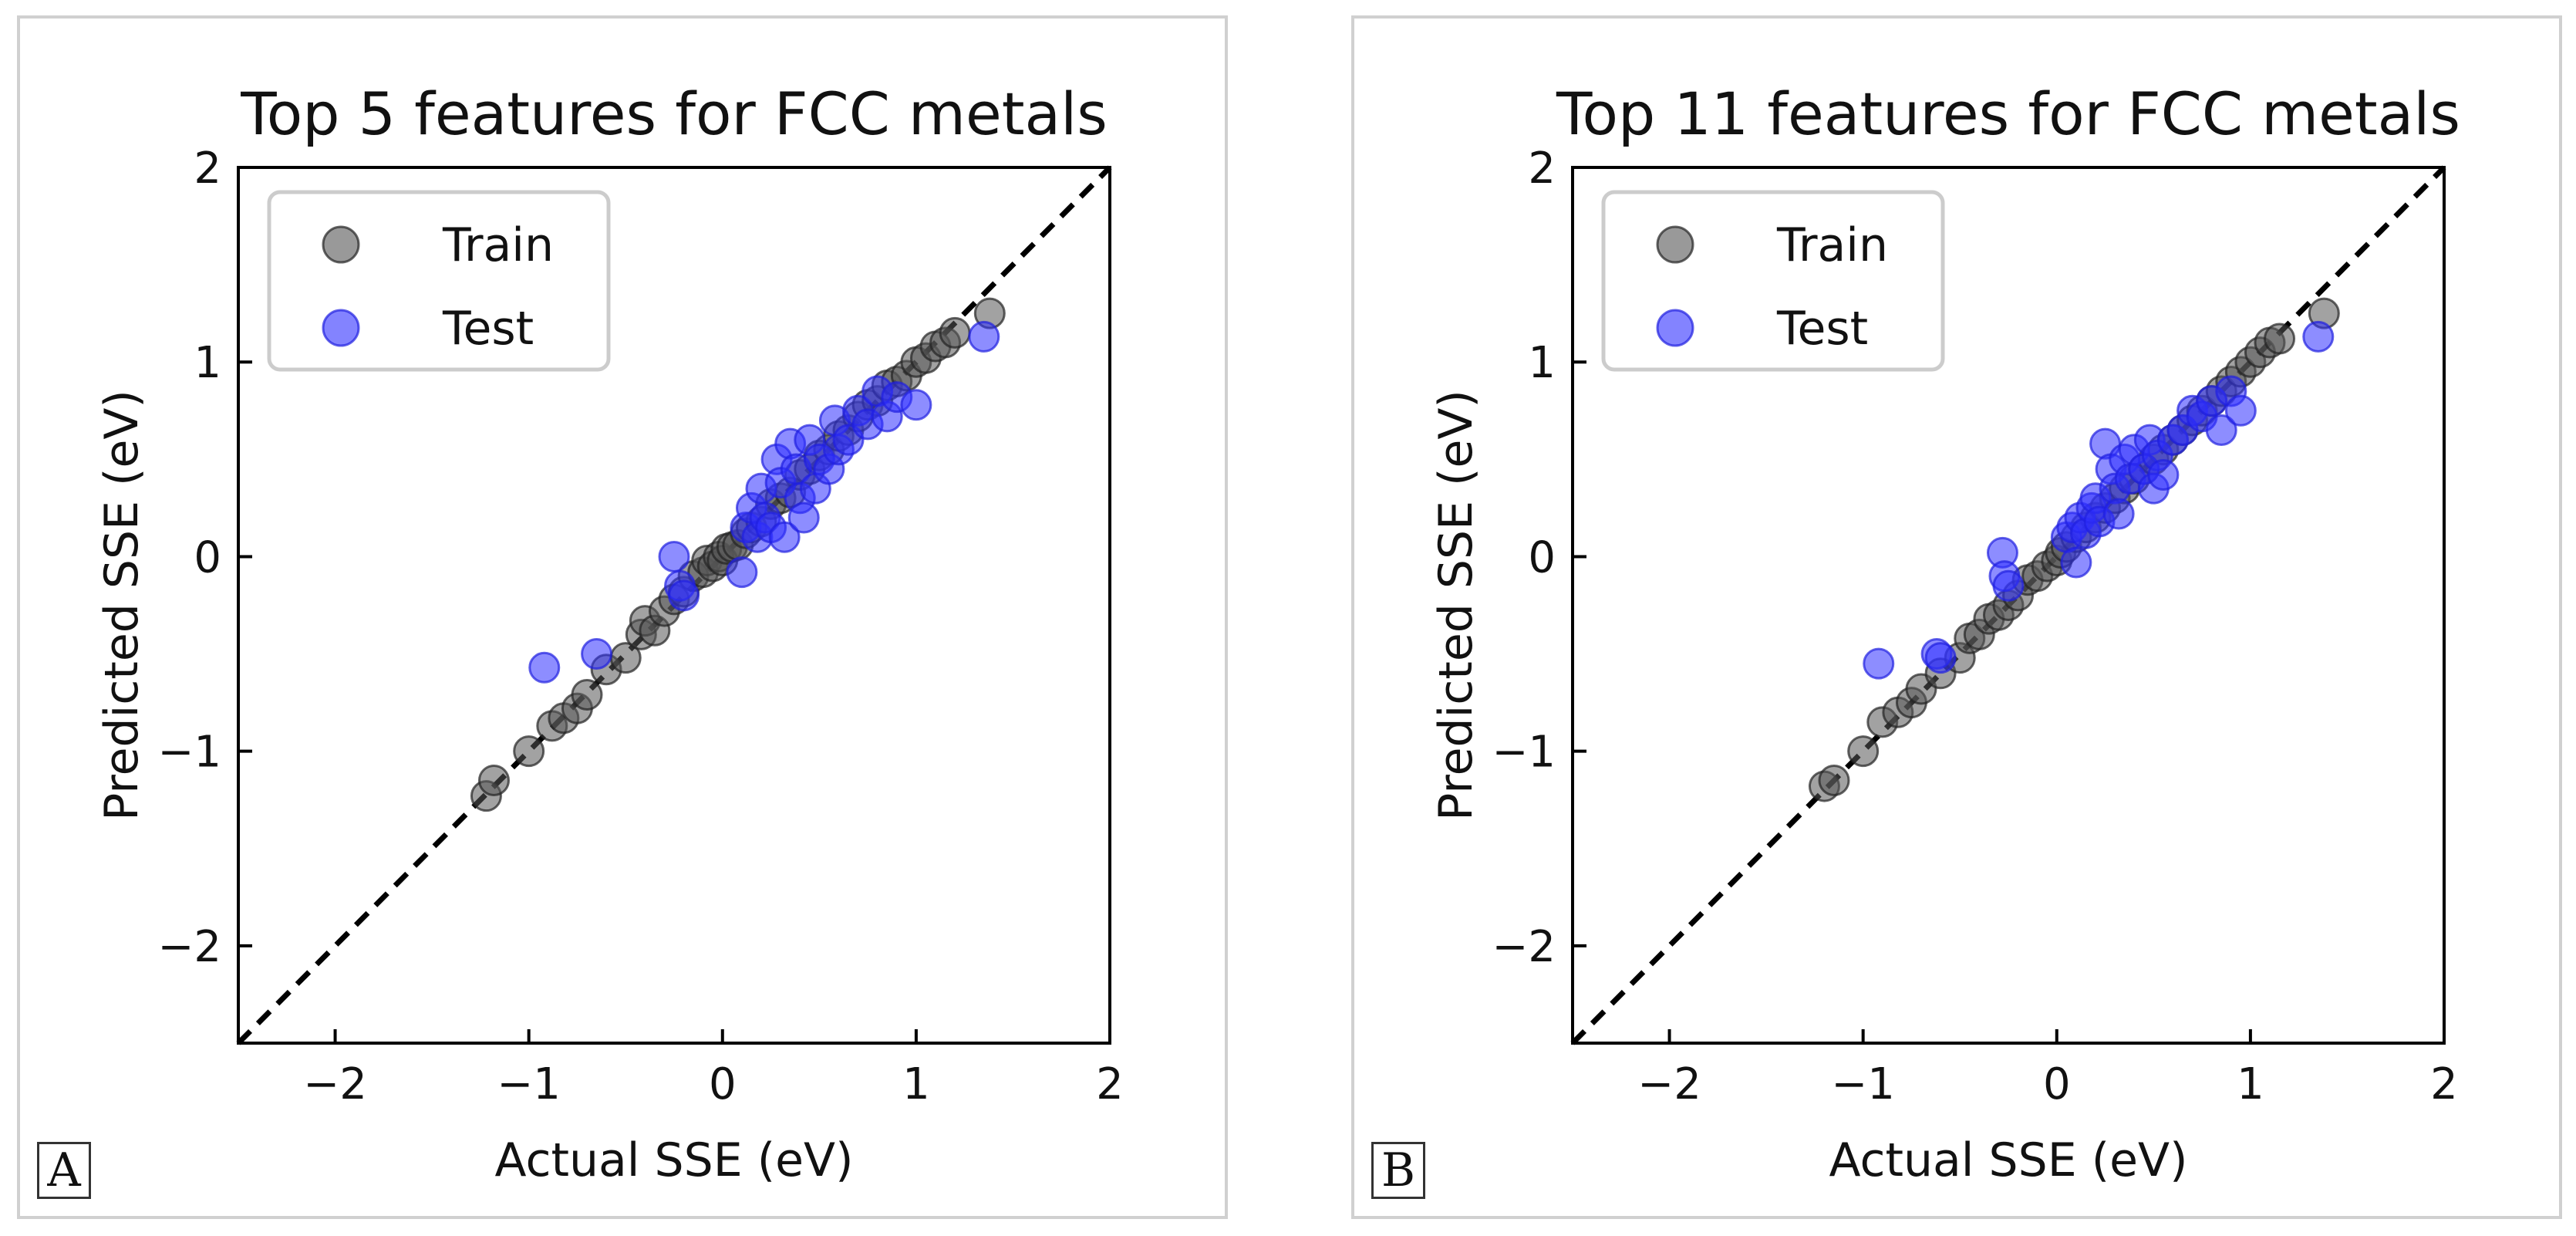 The height and width of the screenshot is (1236, 2576). I want to click on chart-title: Top 5 features for FCC metals, so click(674, 113).